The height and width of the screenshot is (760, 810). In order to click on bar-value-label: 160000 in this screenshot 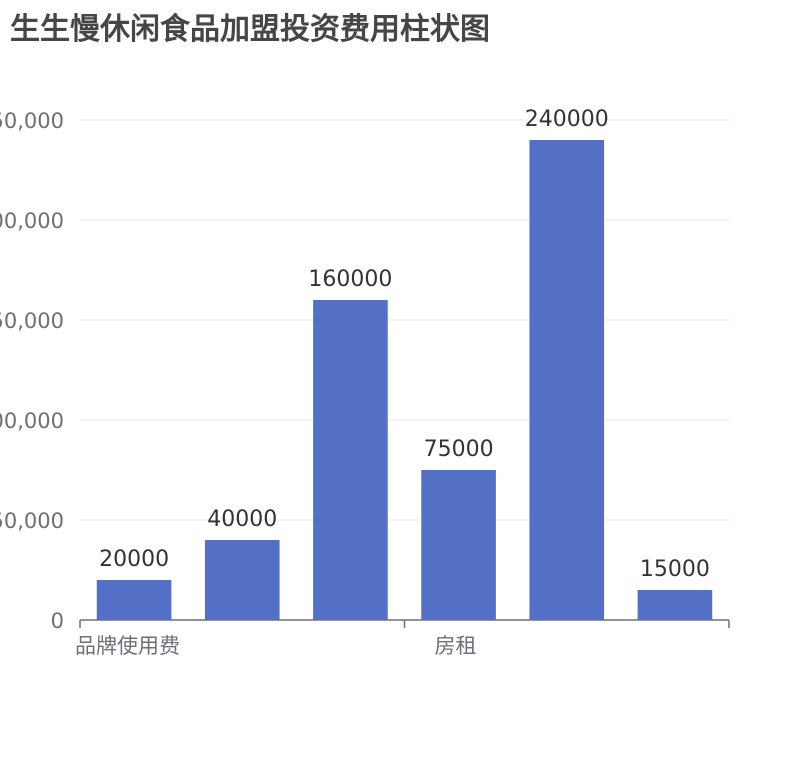, I will do `click(350, 279)`.